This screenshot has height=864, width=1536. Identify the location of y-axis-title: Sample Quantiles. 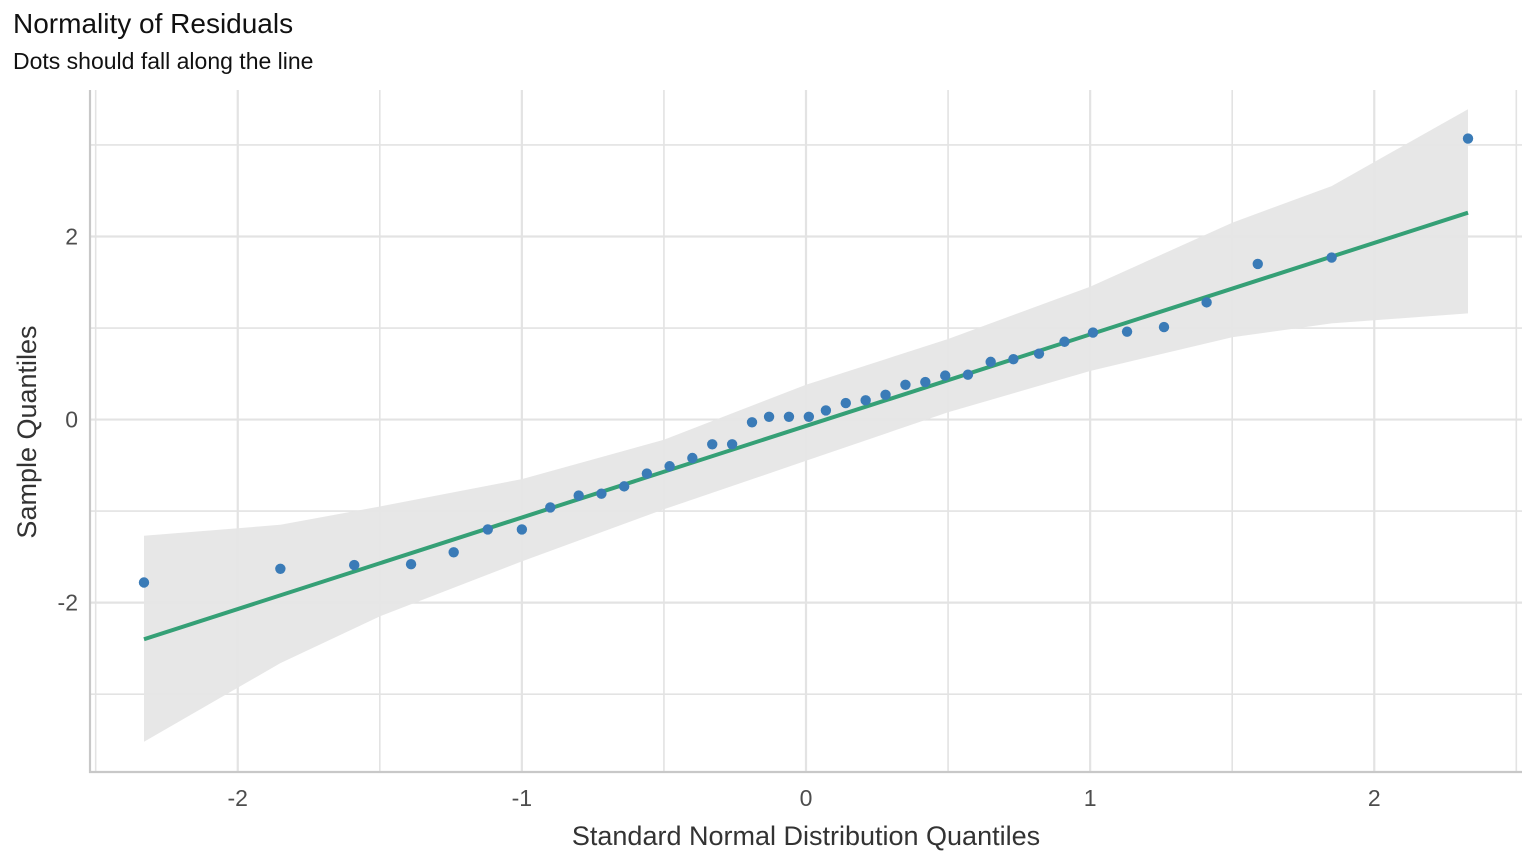
(27, 431).